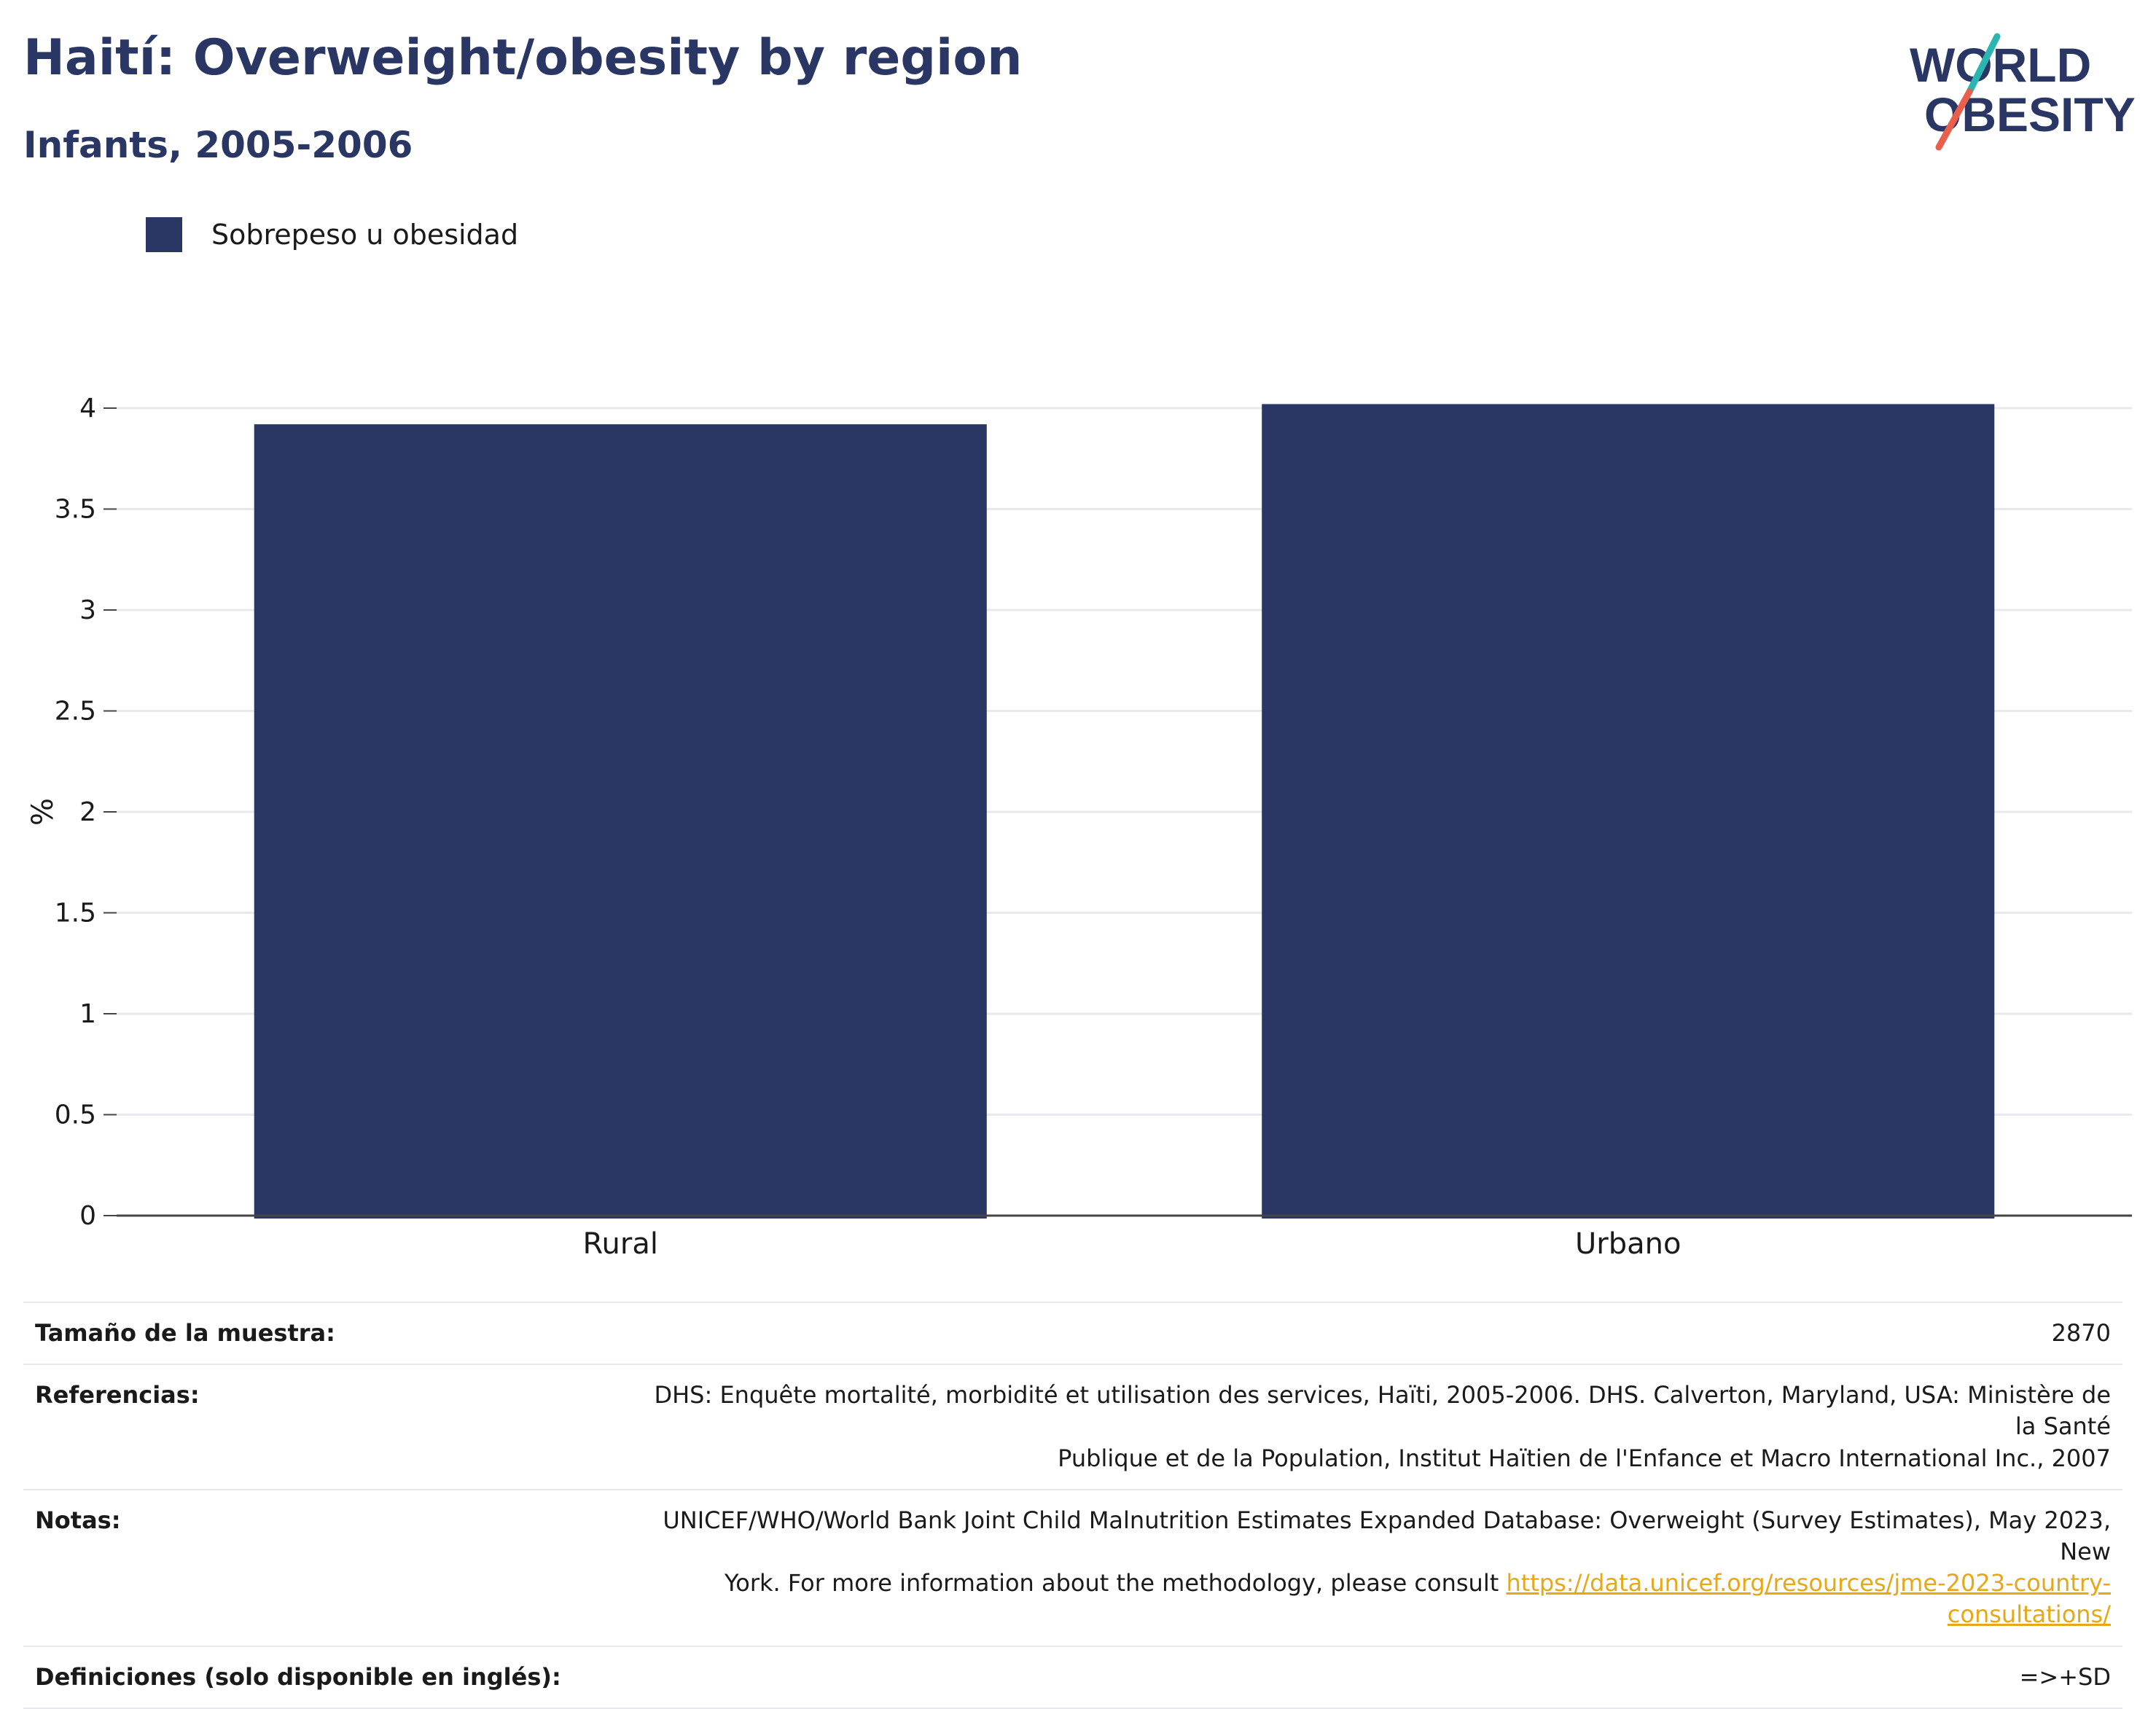 The image size is (2156, 1709). What do you see at coordinates (365, 235) in the screenshot?
I see `legend-label: Sobrepeso u obesidad` at bounding box center [365, 235].